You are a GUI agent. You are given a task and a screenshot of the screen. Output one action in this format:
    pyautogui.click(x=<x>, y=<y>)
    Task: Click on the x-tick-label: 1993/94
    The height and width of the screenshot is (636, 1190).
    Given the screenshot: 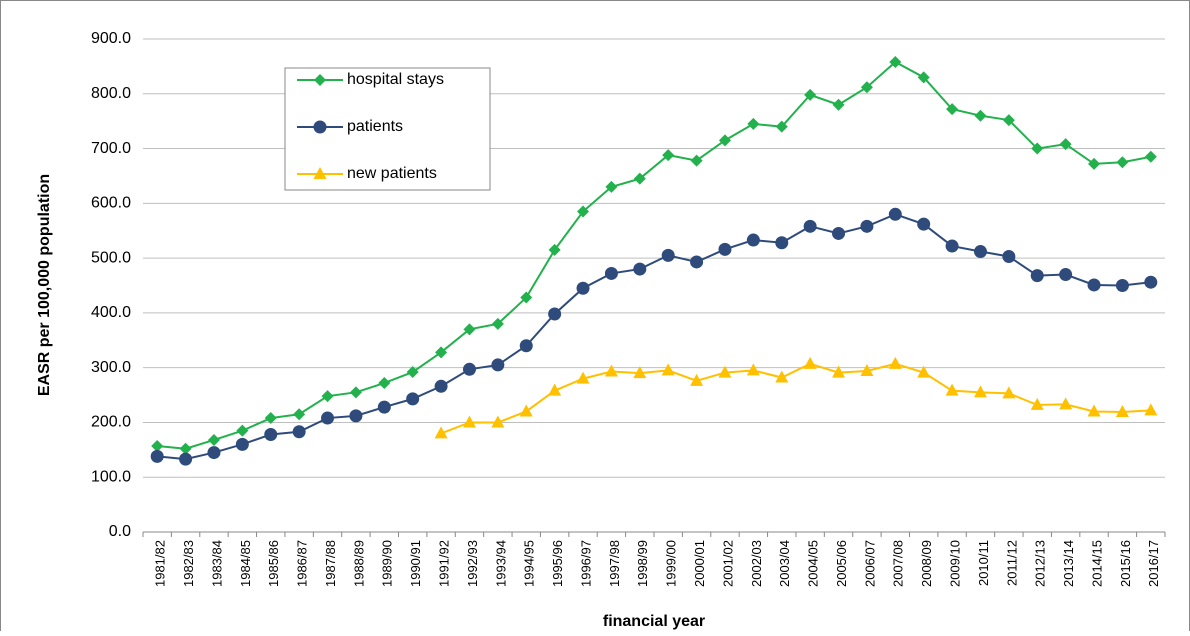 What is the action you would take?
    pyautogui.click(x=500, y=563)
    